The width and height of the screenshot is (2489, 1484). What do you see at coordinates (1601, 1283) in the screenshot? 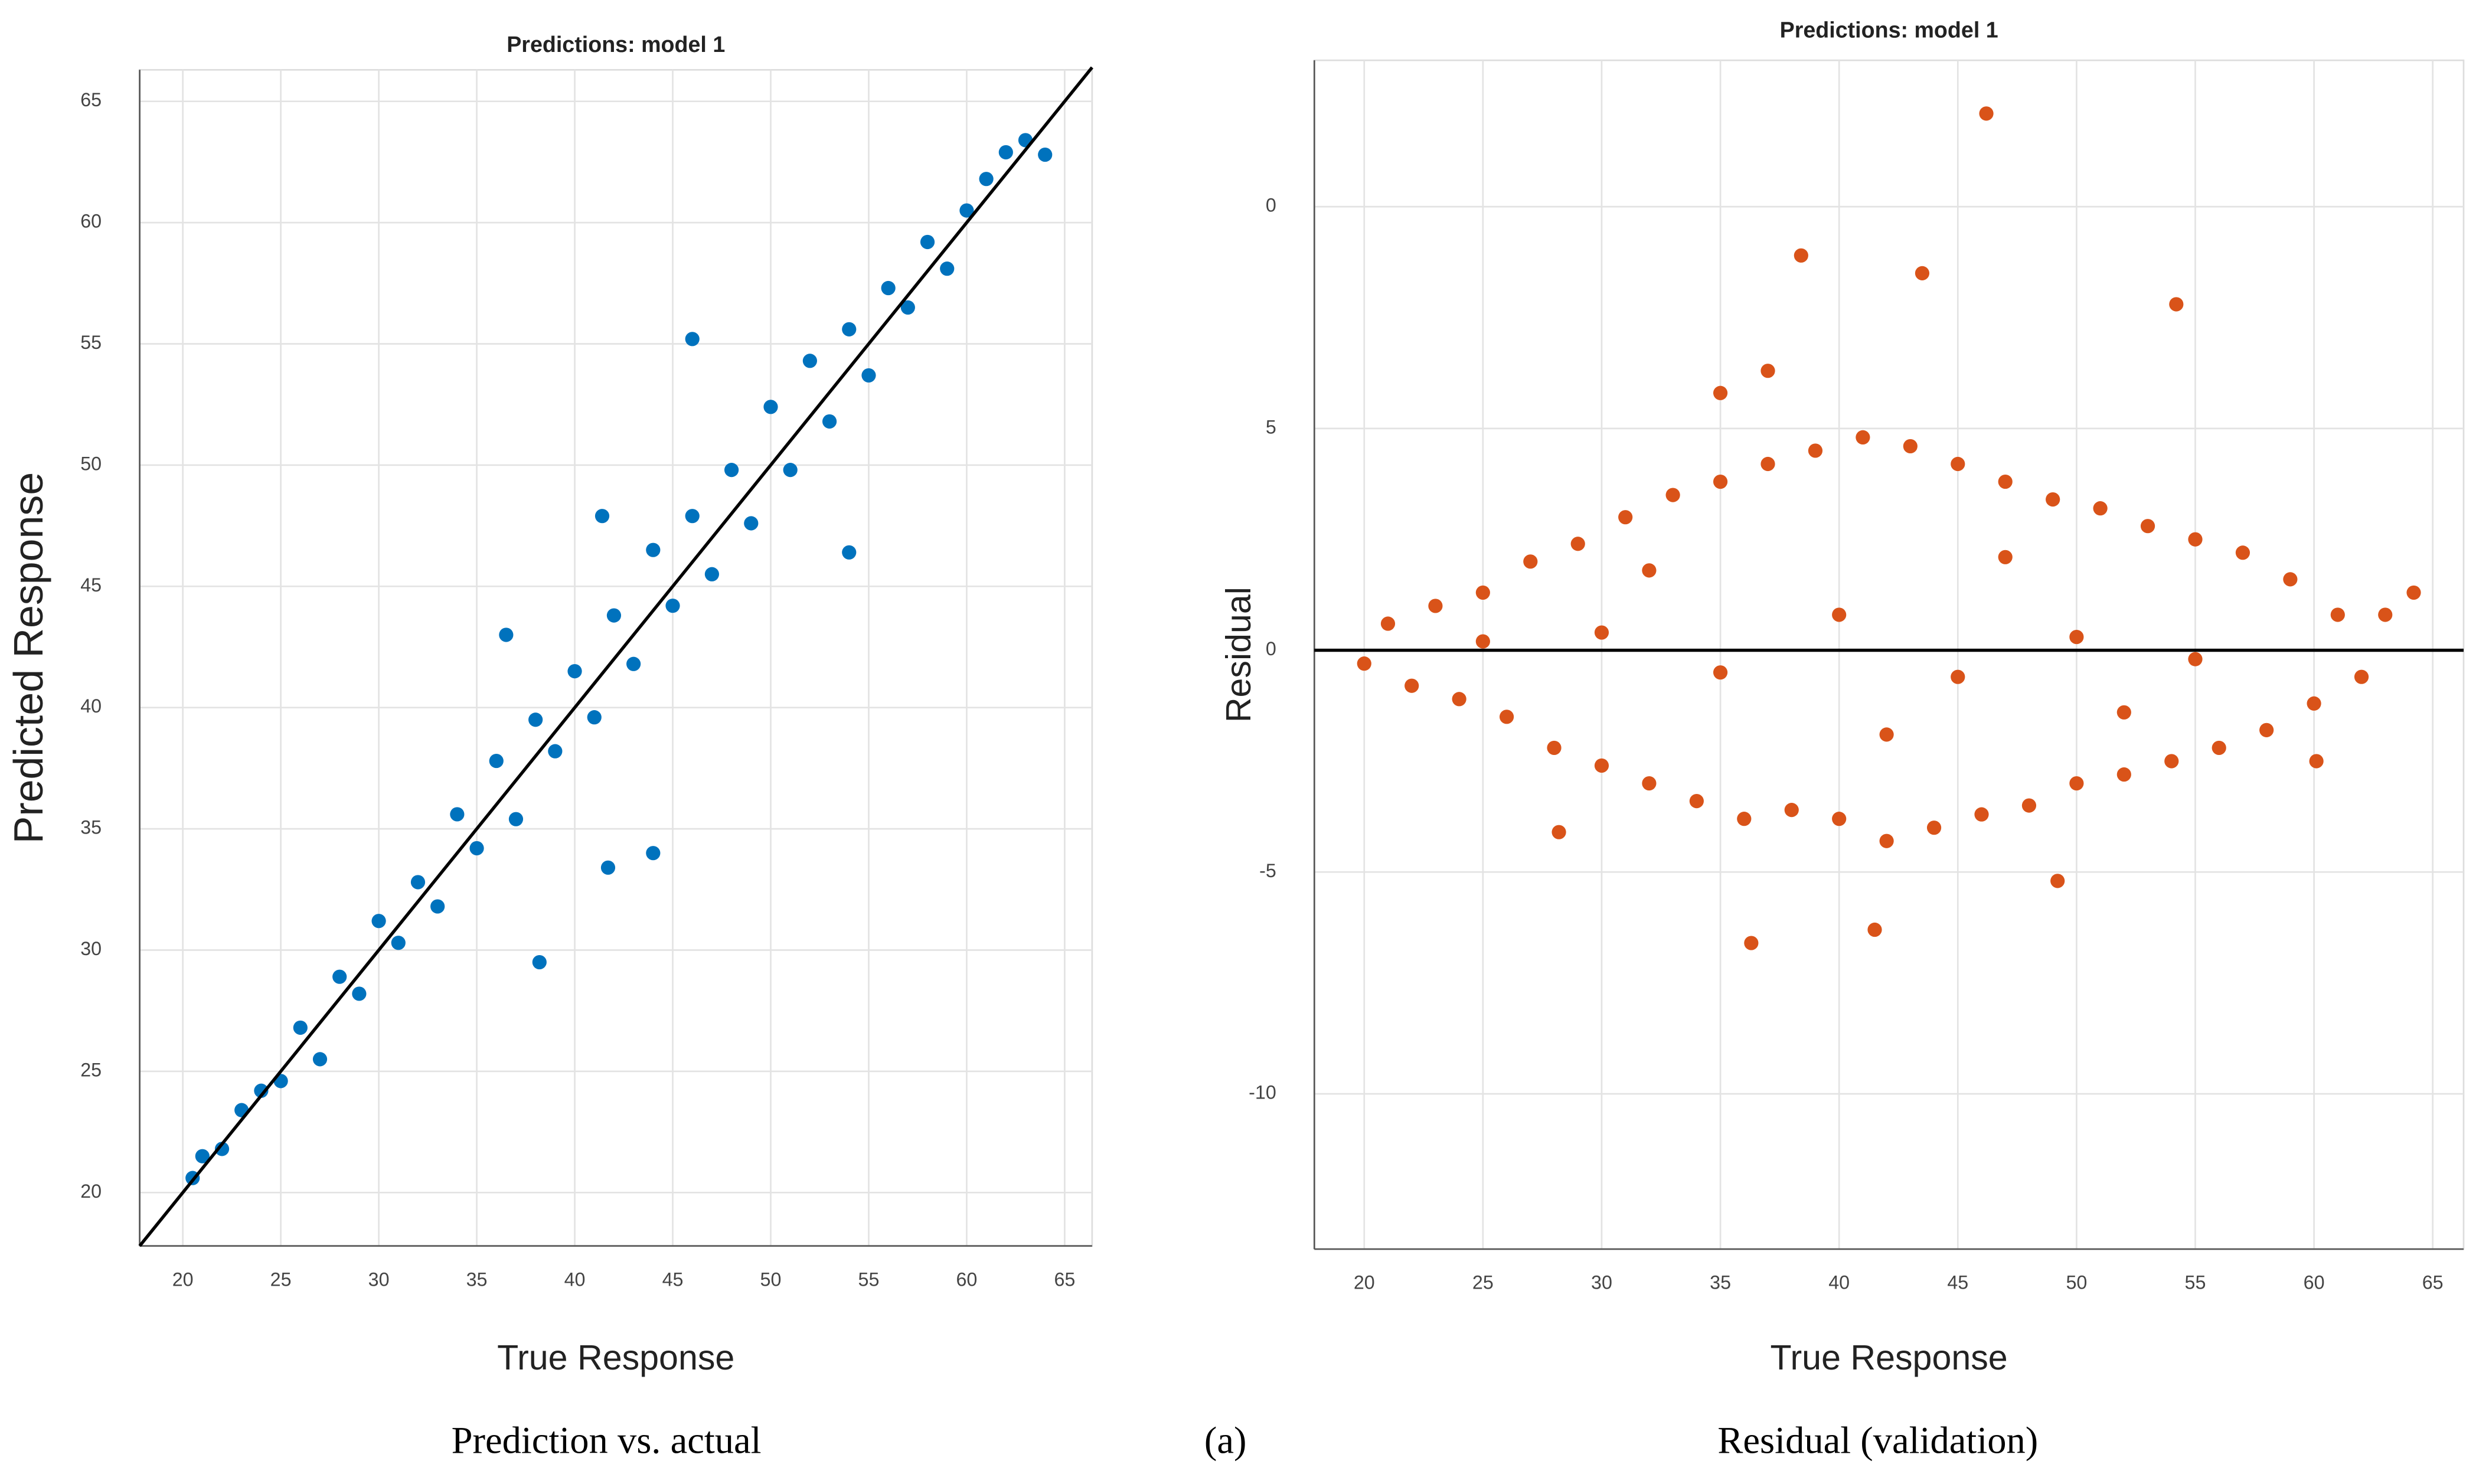
I see `x-tick-label: 30` at bounding box center [1601, 1283].